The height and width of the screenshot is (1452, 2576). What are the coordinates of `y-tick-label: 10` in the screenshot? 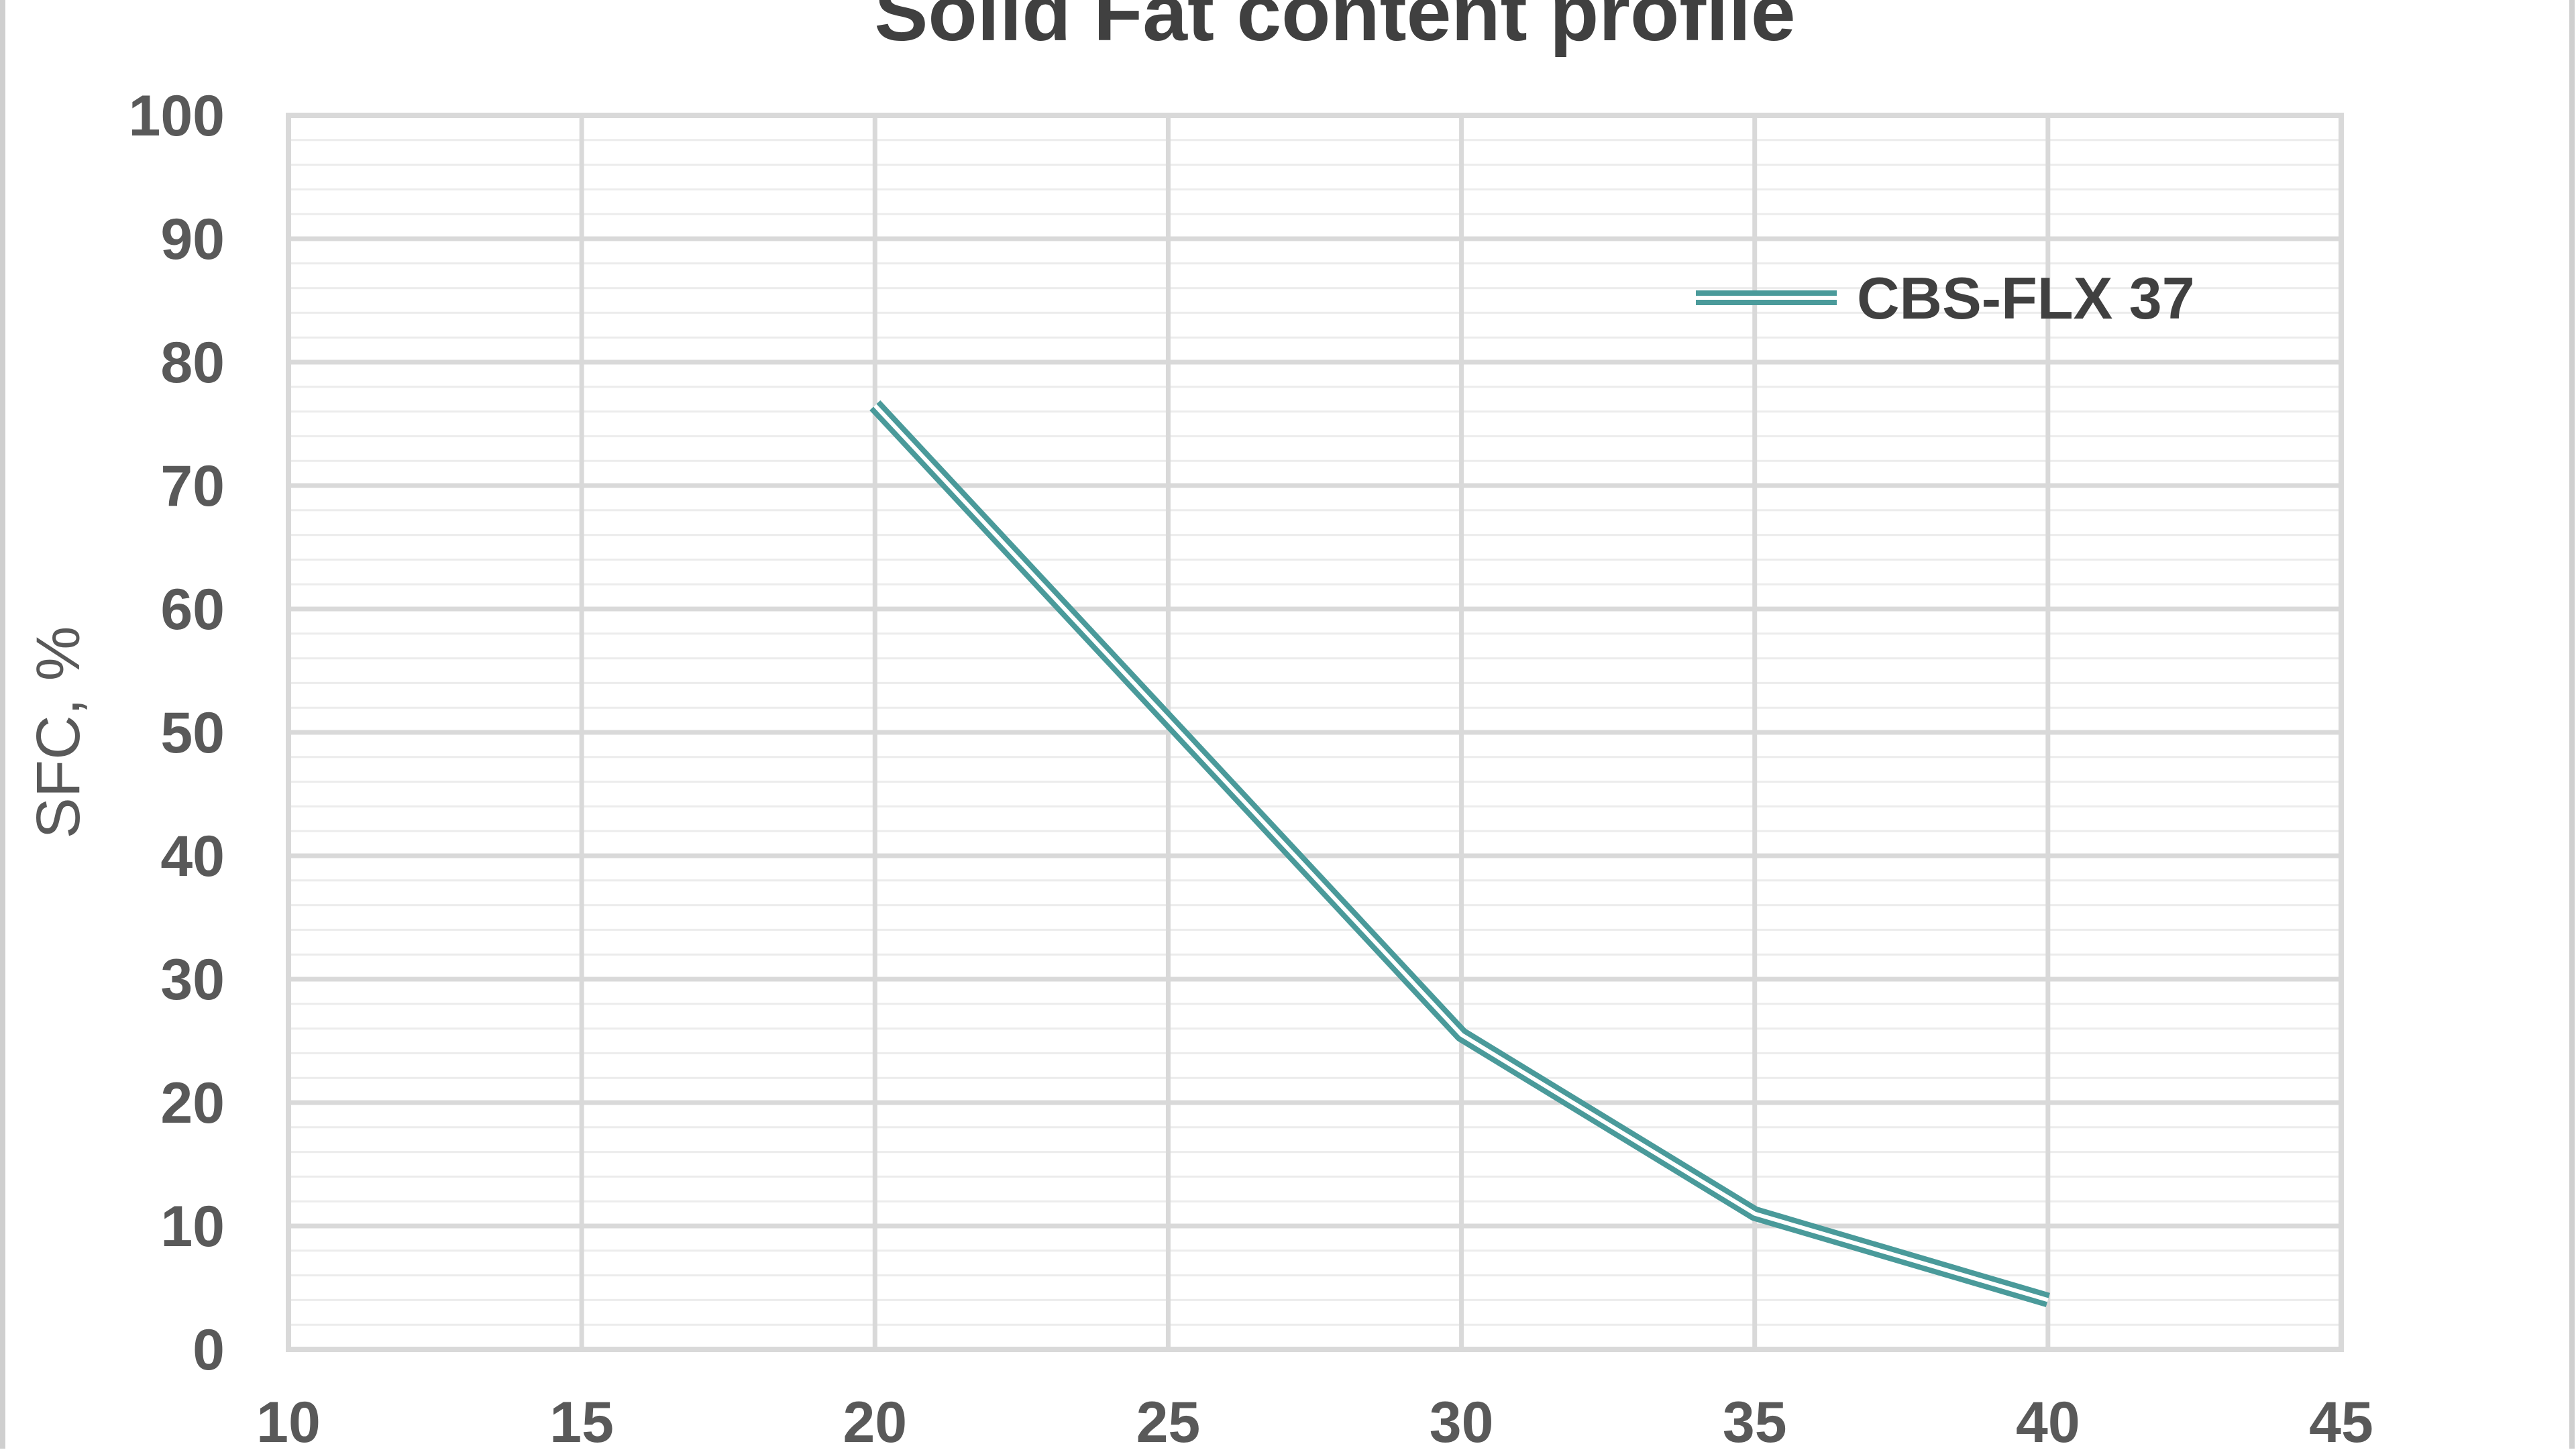 It's located at (192, 1226).